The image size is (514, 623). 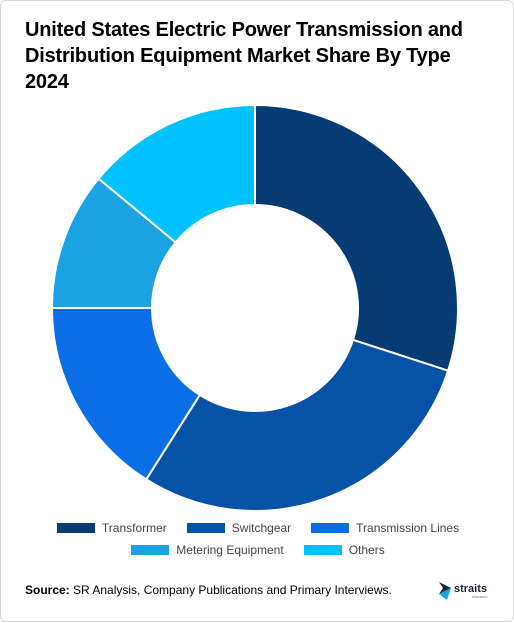 What do you see at coordinates (408, 528) in the screenshot?
I see `legend-label-transmission-lines: Transmission Lines` at bounding box center [408, 528].